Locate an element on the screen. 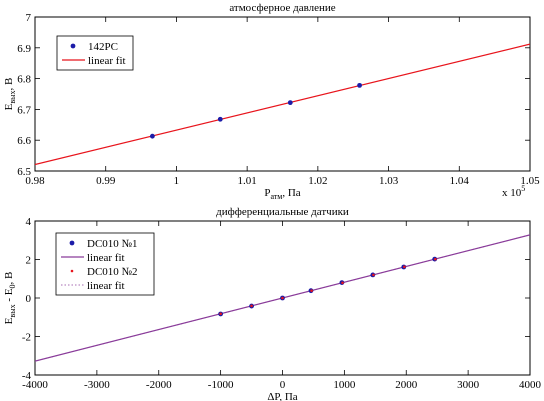 This screenshot has height=401, width=544. chart-title: атмосферное давление is located at coordinates (282, 8).